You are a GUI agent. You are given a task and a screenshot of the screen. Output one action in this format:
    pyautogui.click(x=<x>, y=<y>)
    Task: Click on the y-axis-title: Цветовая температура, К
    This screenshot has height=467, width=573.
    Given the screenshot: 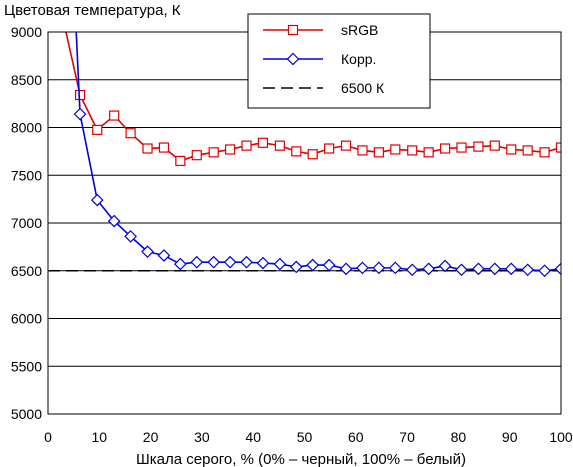 What is the action you would take?
    pyautogui.click(x=92, y=10)
    